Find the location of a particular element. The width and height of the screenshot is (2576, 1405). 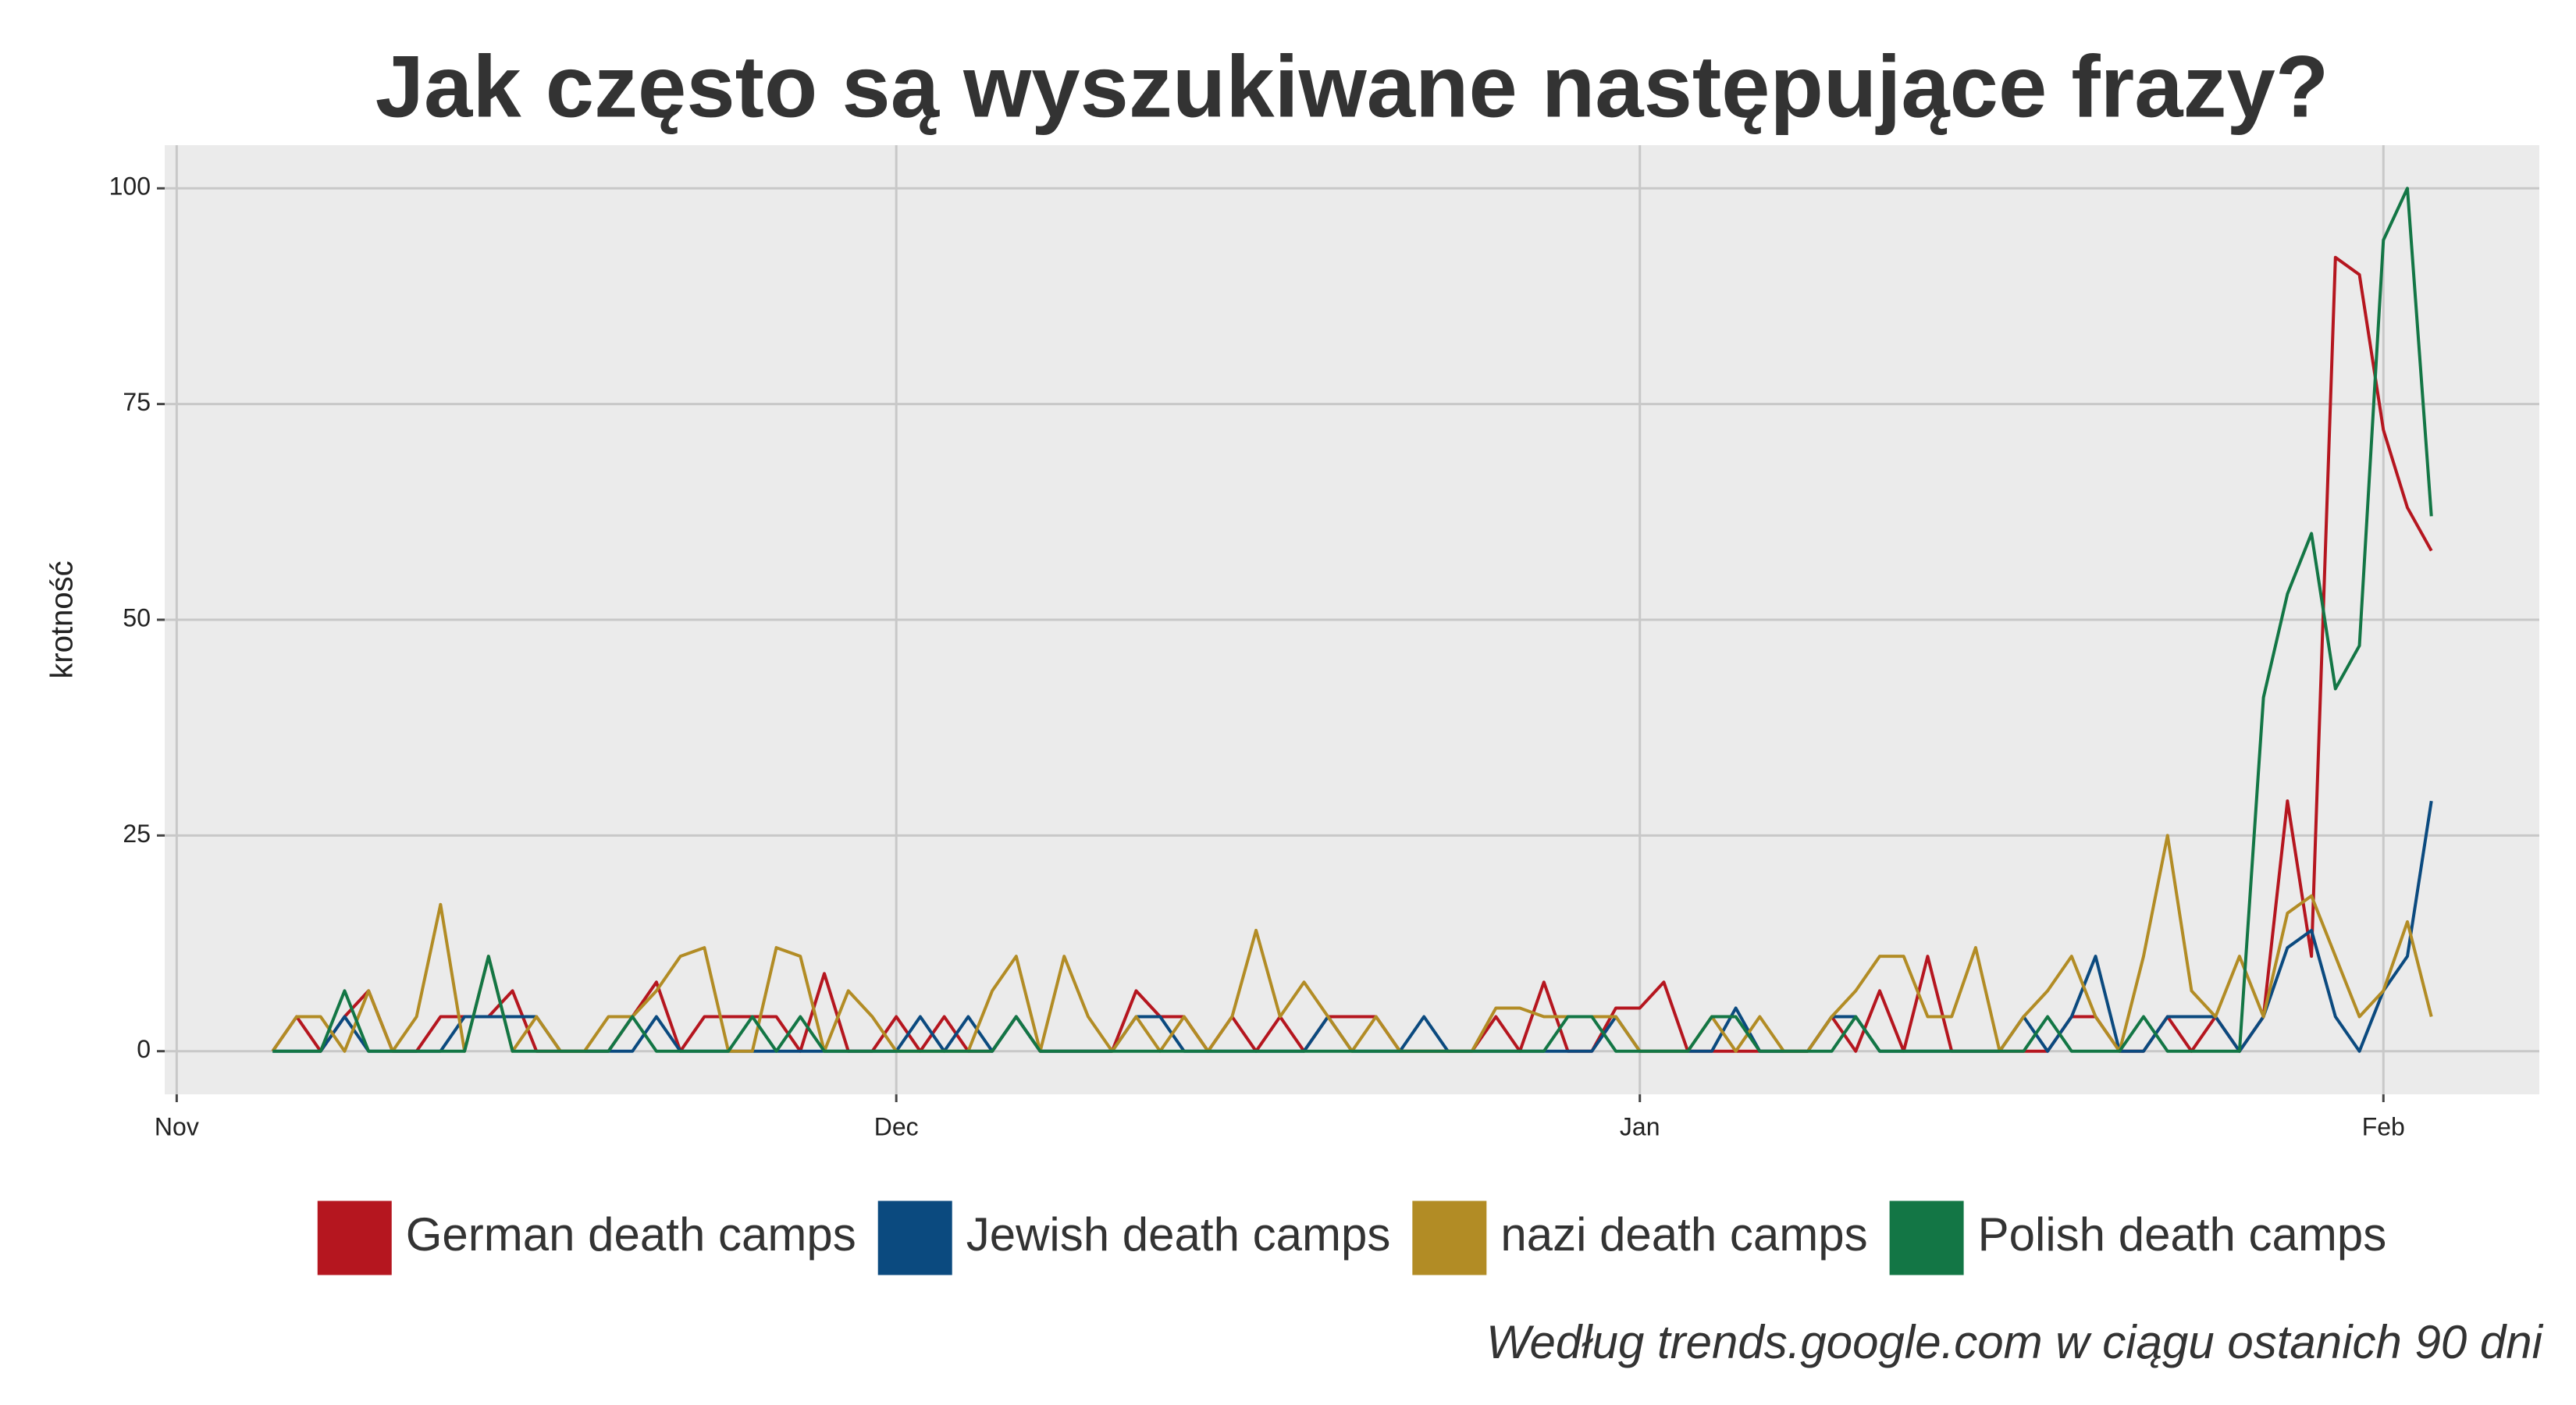

legend-item: Polish death camps is located at coordinates (2138, 1237).